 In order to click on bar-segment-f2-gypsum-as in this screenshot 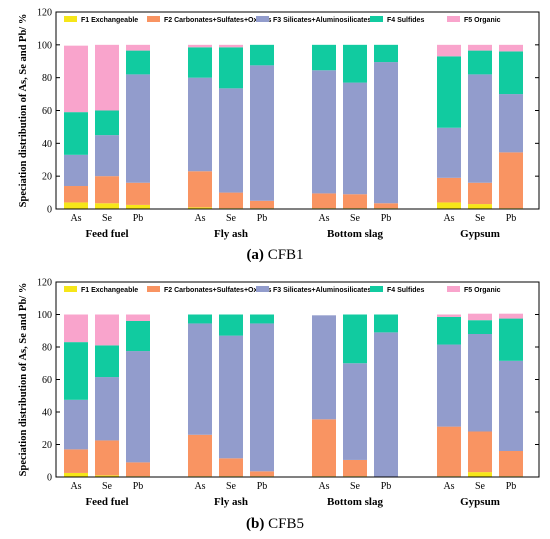, I will do `click(449, 190)`.